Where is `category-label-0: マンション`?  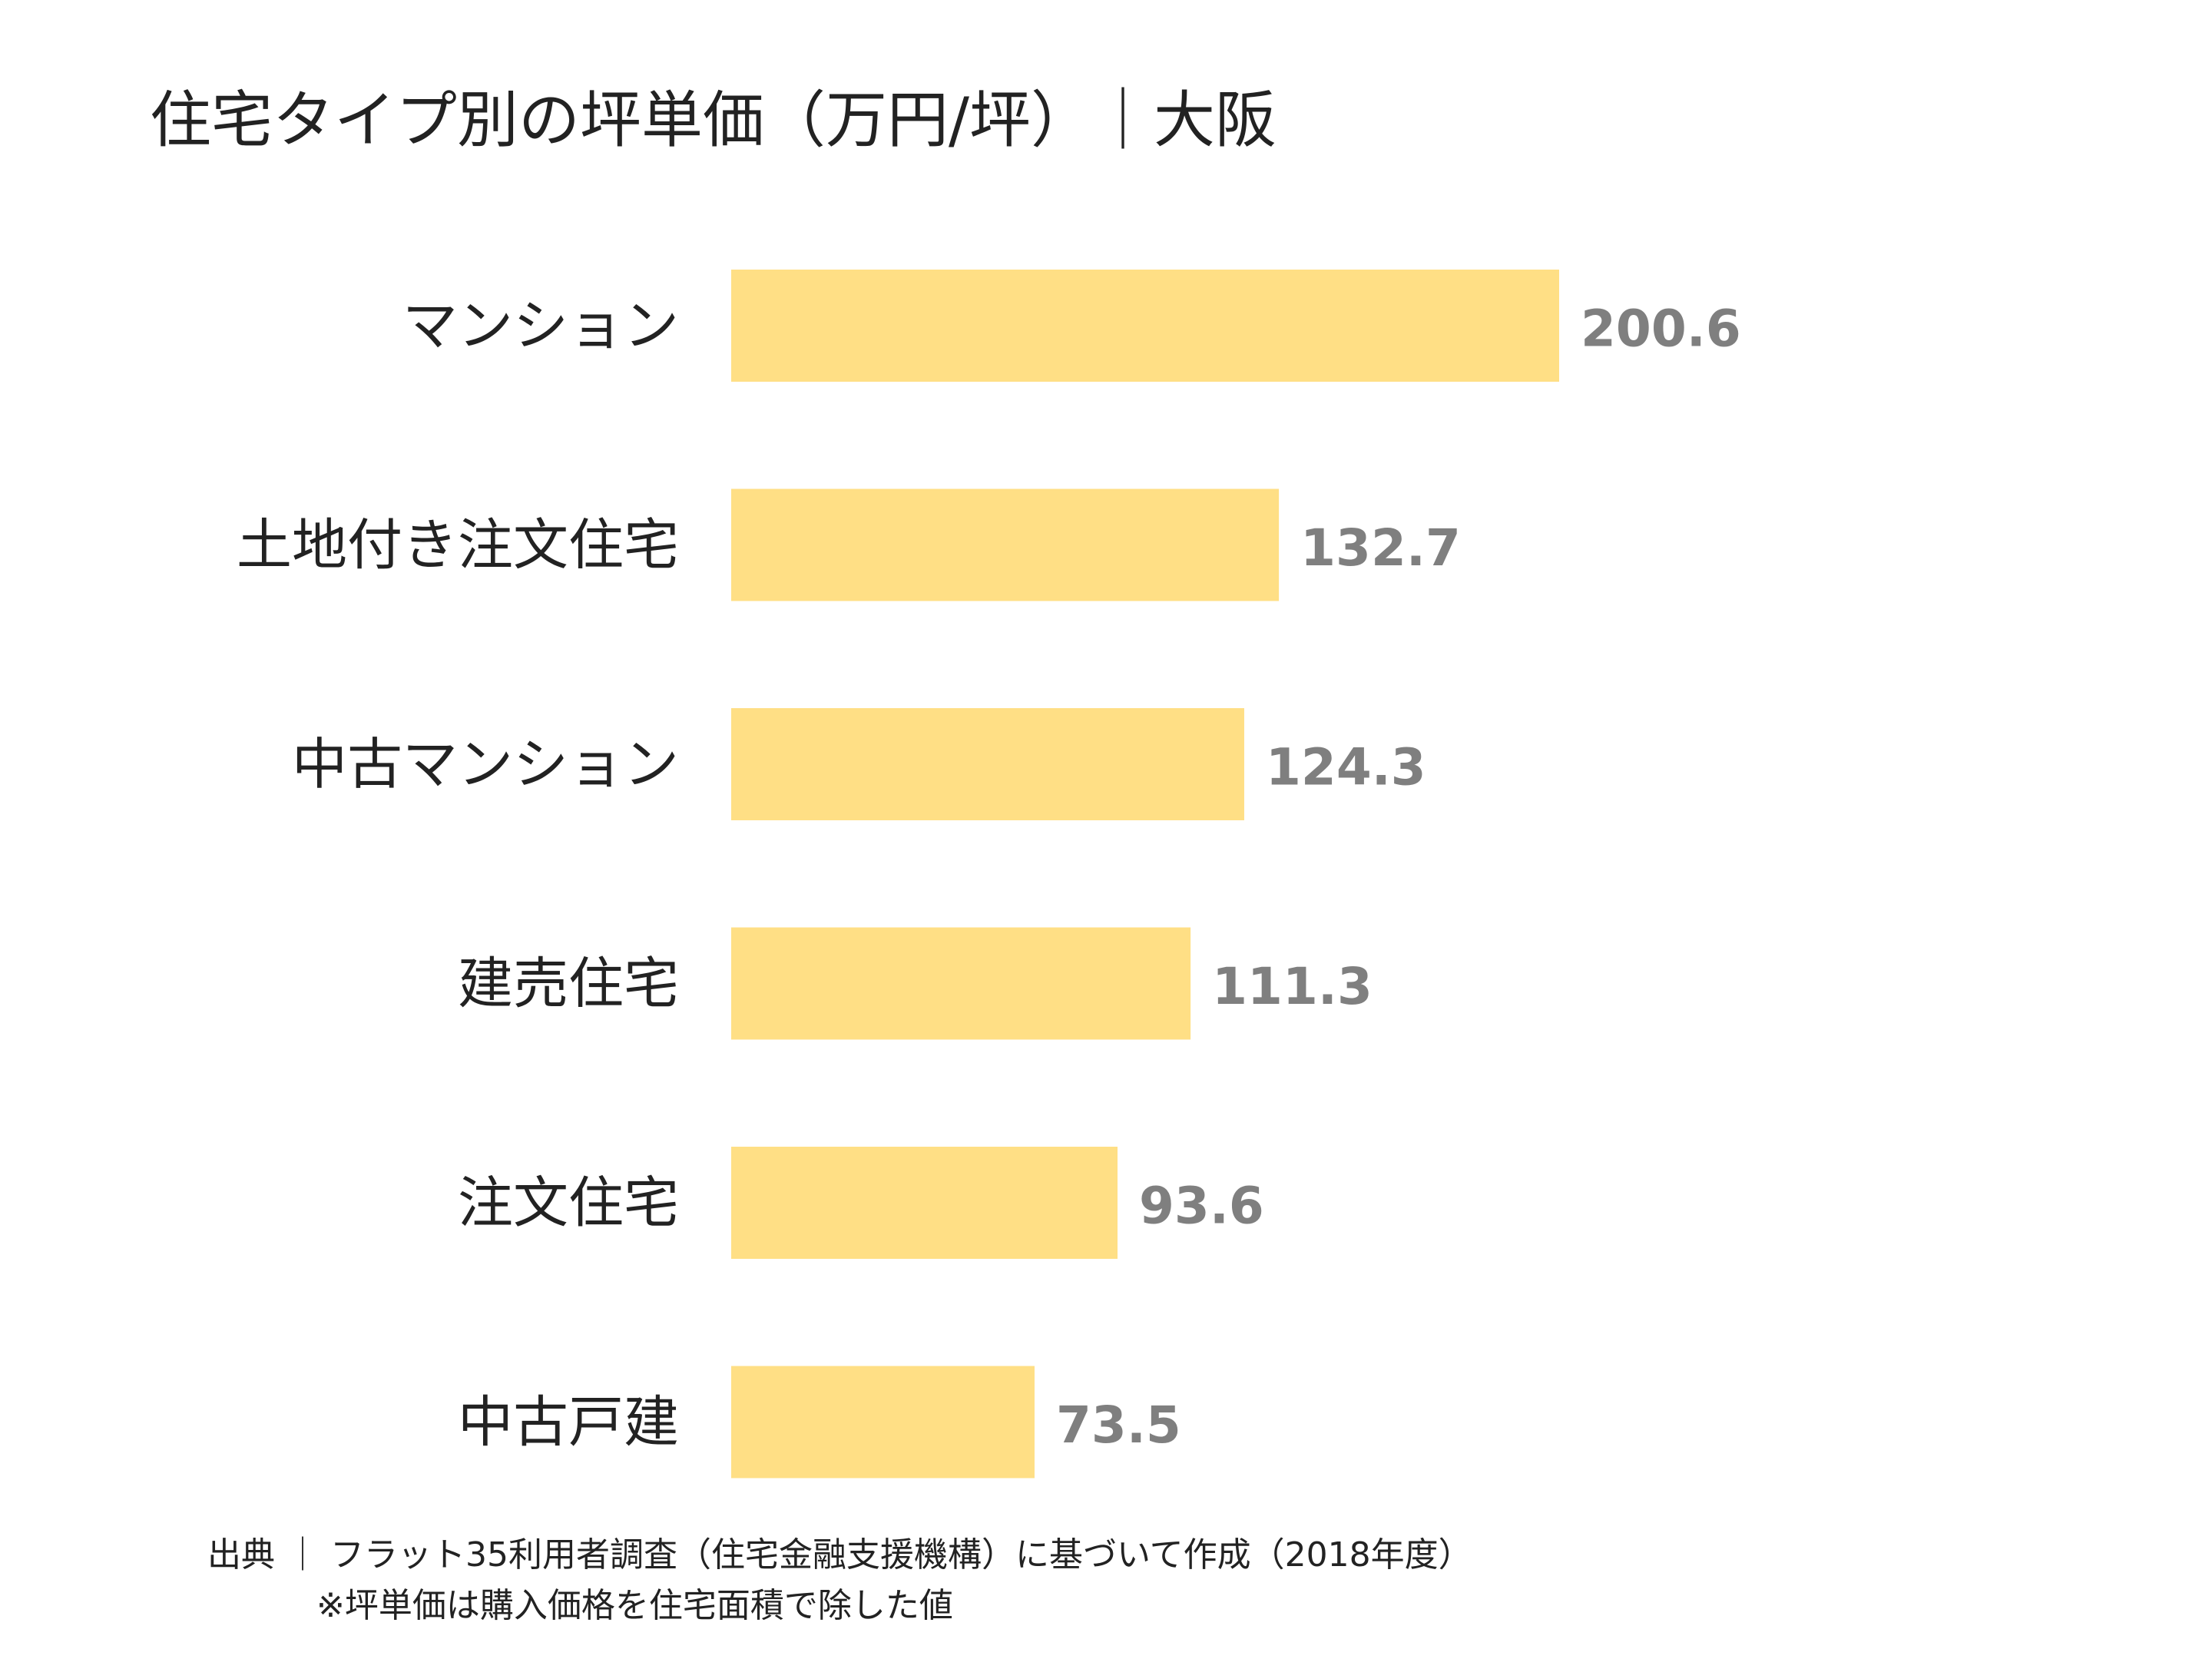
category-label-0: マンション is located at coordinates (541, 326).